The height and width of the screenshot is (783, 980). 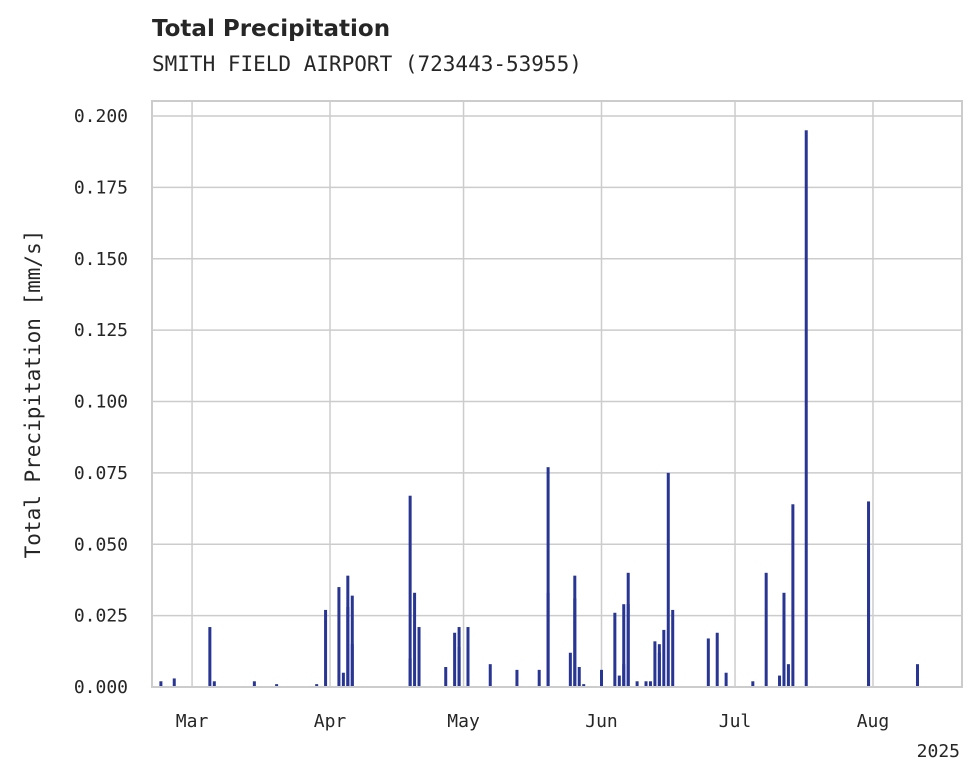 What do you see at coordinates (735, 721) in the screenshot?
I see `x-tick-label: Jul` at bounding box center [735, 721].